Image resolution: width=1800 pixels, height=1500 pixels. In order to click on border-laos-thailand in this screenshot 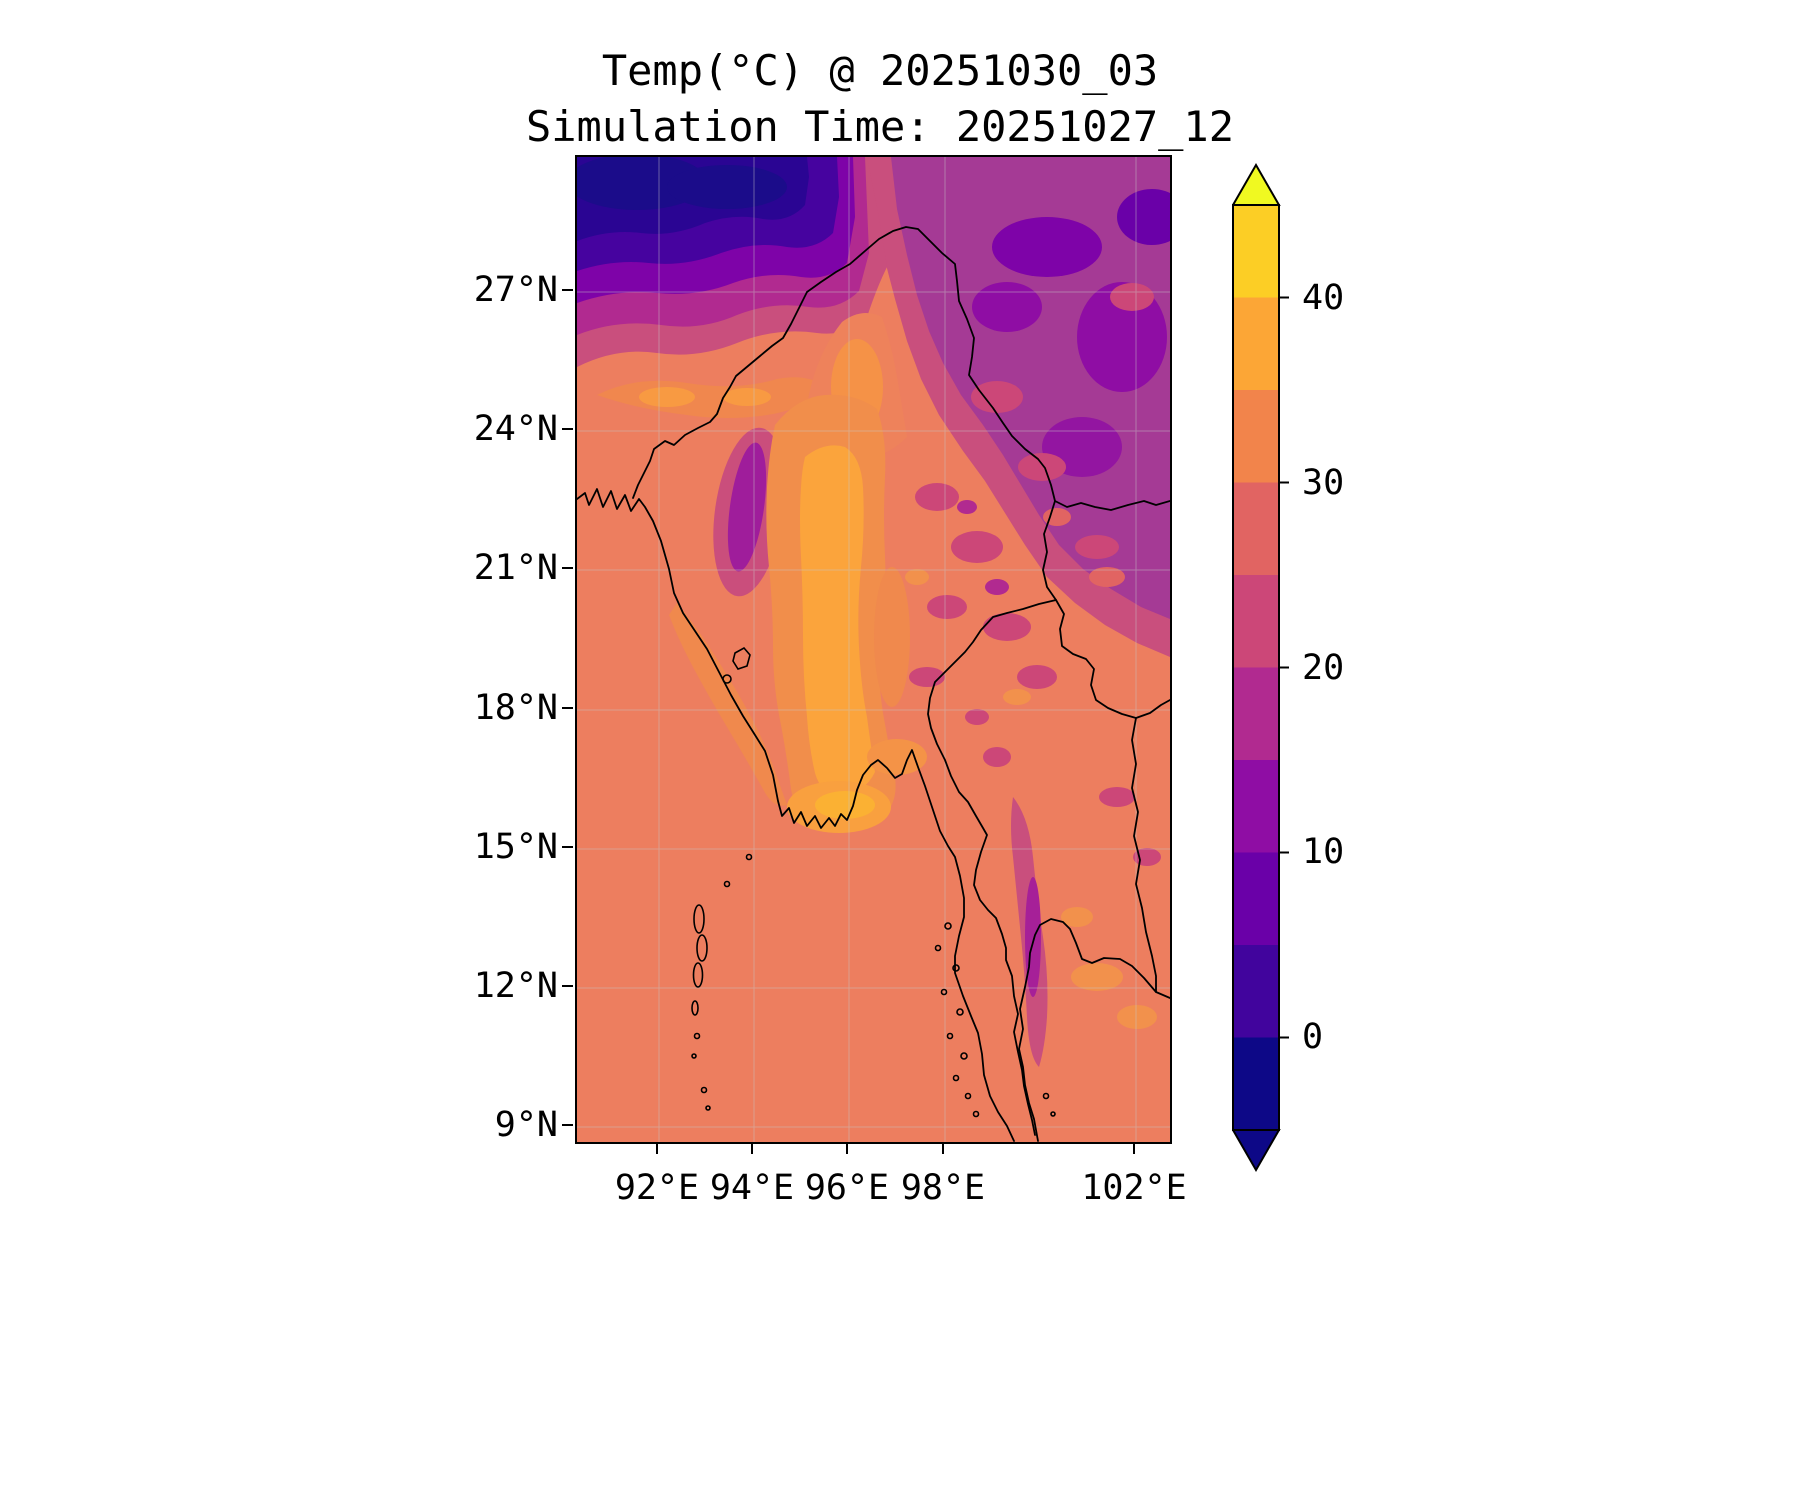, I will do `click(1144, 855)`.